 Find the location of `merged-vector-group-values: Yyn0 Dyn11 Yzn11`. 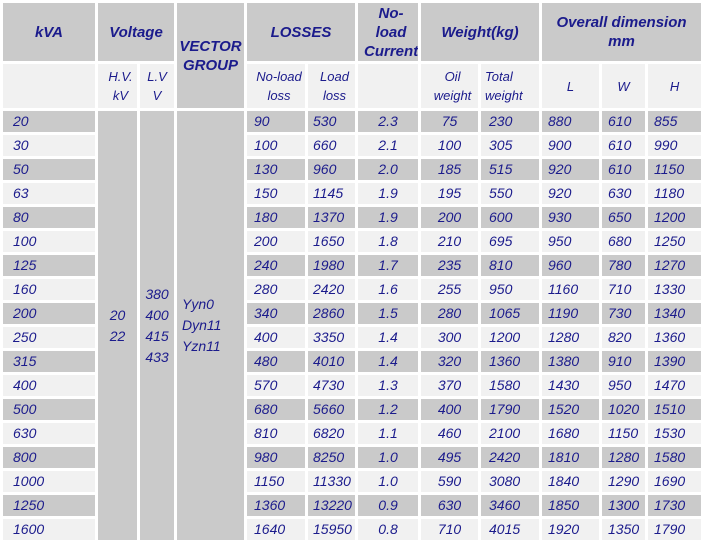

merged-vector-group-values: Yyn0 Dyn11 Yzn11 is located at coordinates (210, 325).